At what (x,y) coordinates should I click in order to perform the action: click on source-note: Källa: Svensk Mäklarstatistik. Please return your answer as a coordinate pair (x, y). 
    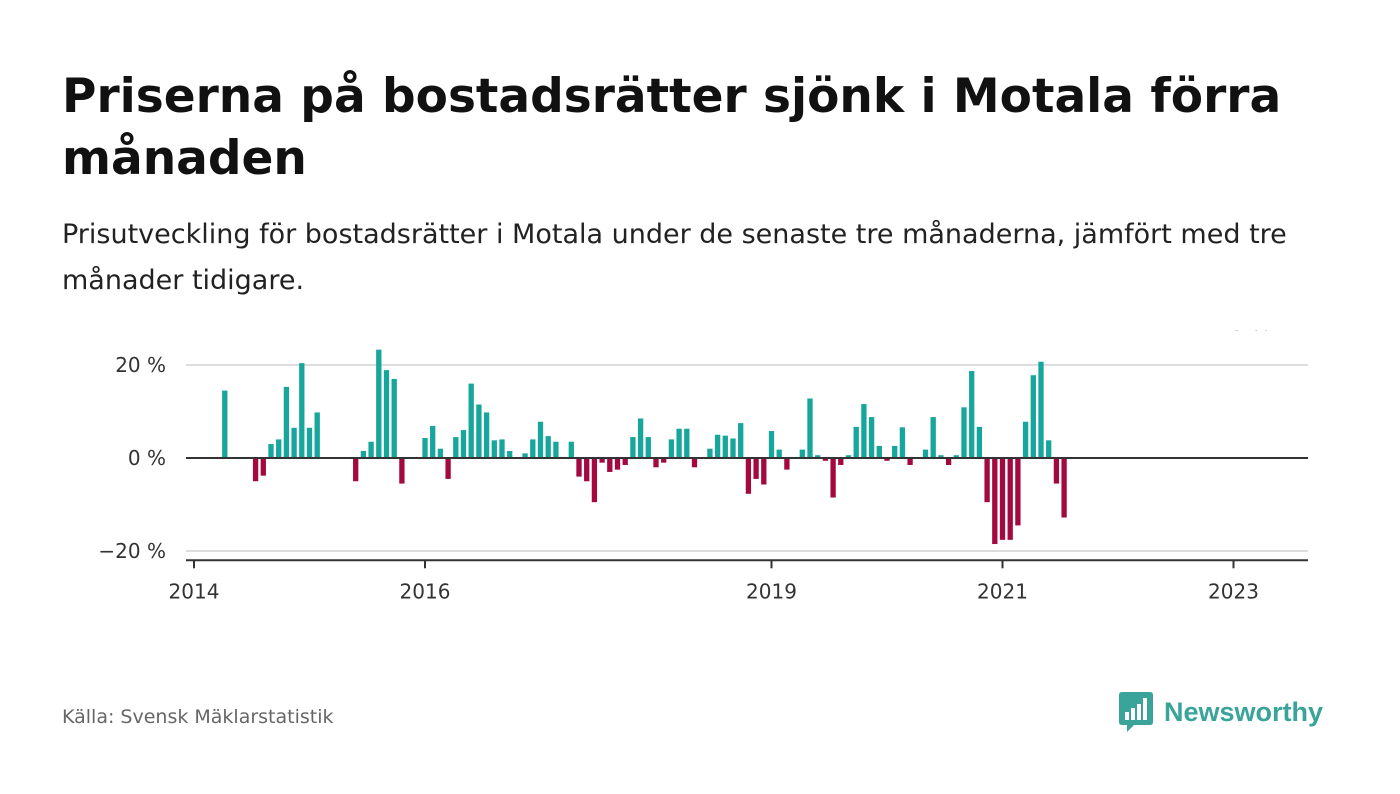
    Looking at the image, I should click on (198, 717).